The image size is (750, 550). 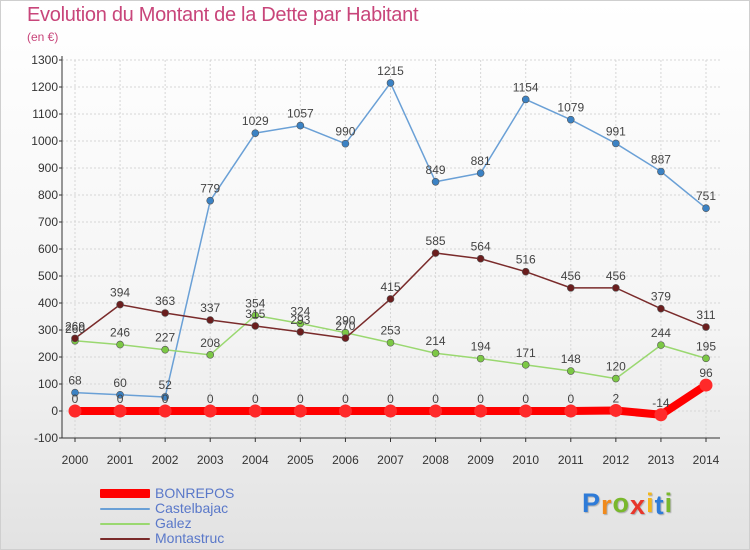 I want to click on data-label: 516, so click(x=526, y=260).